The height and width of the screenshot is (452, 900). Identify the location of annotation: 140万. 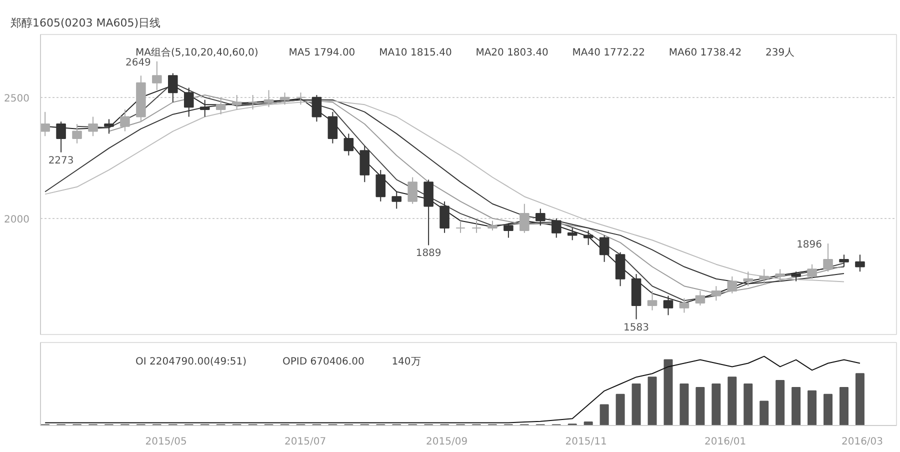
(406, 362).